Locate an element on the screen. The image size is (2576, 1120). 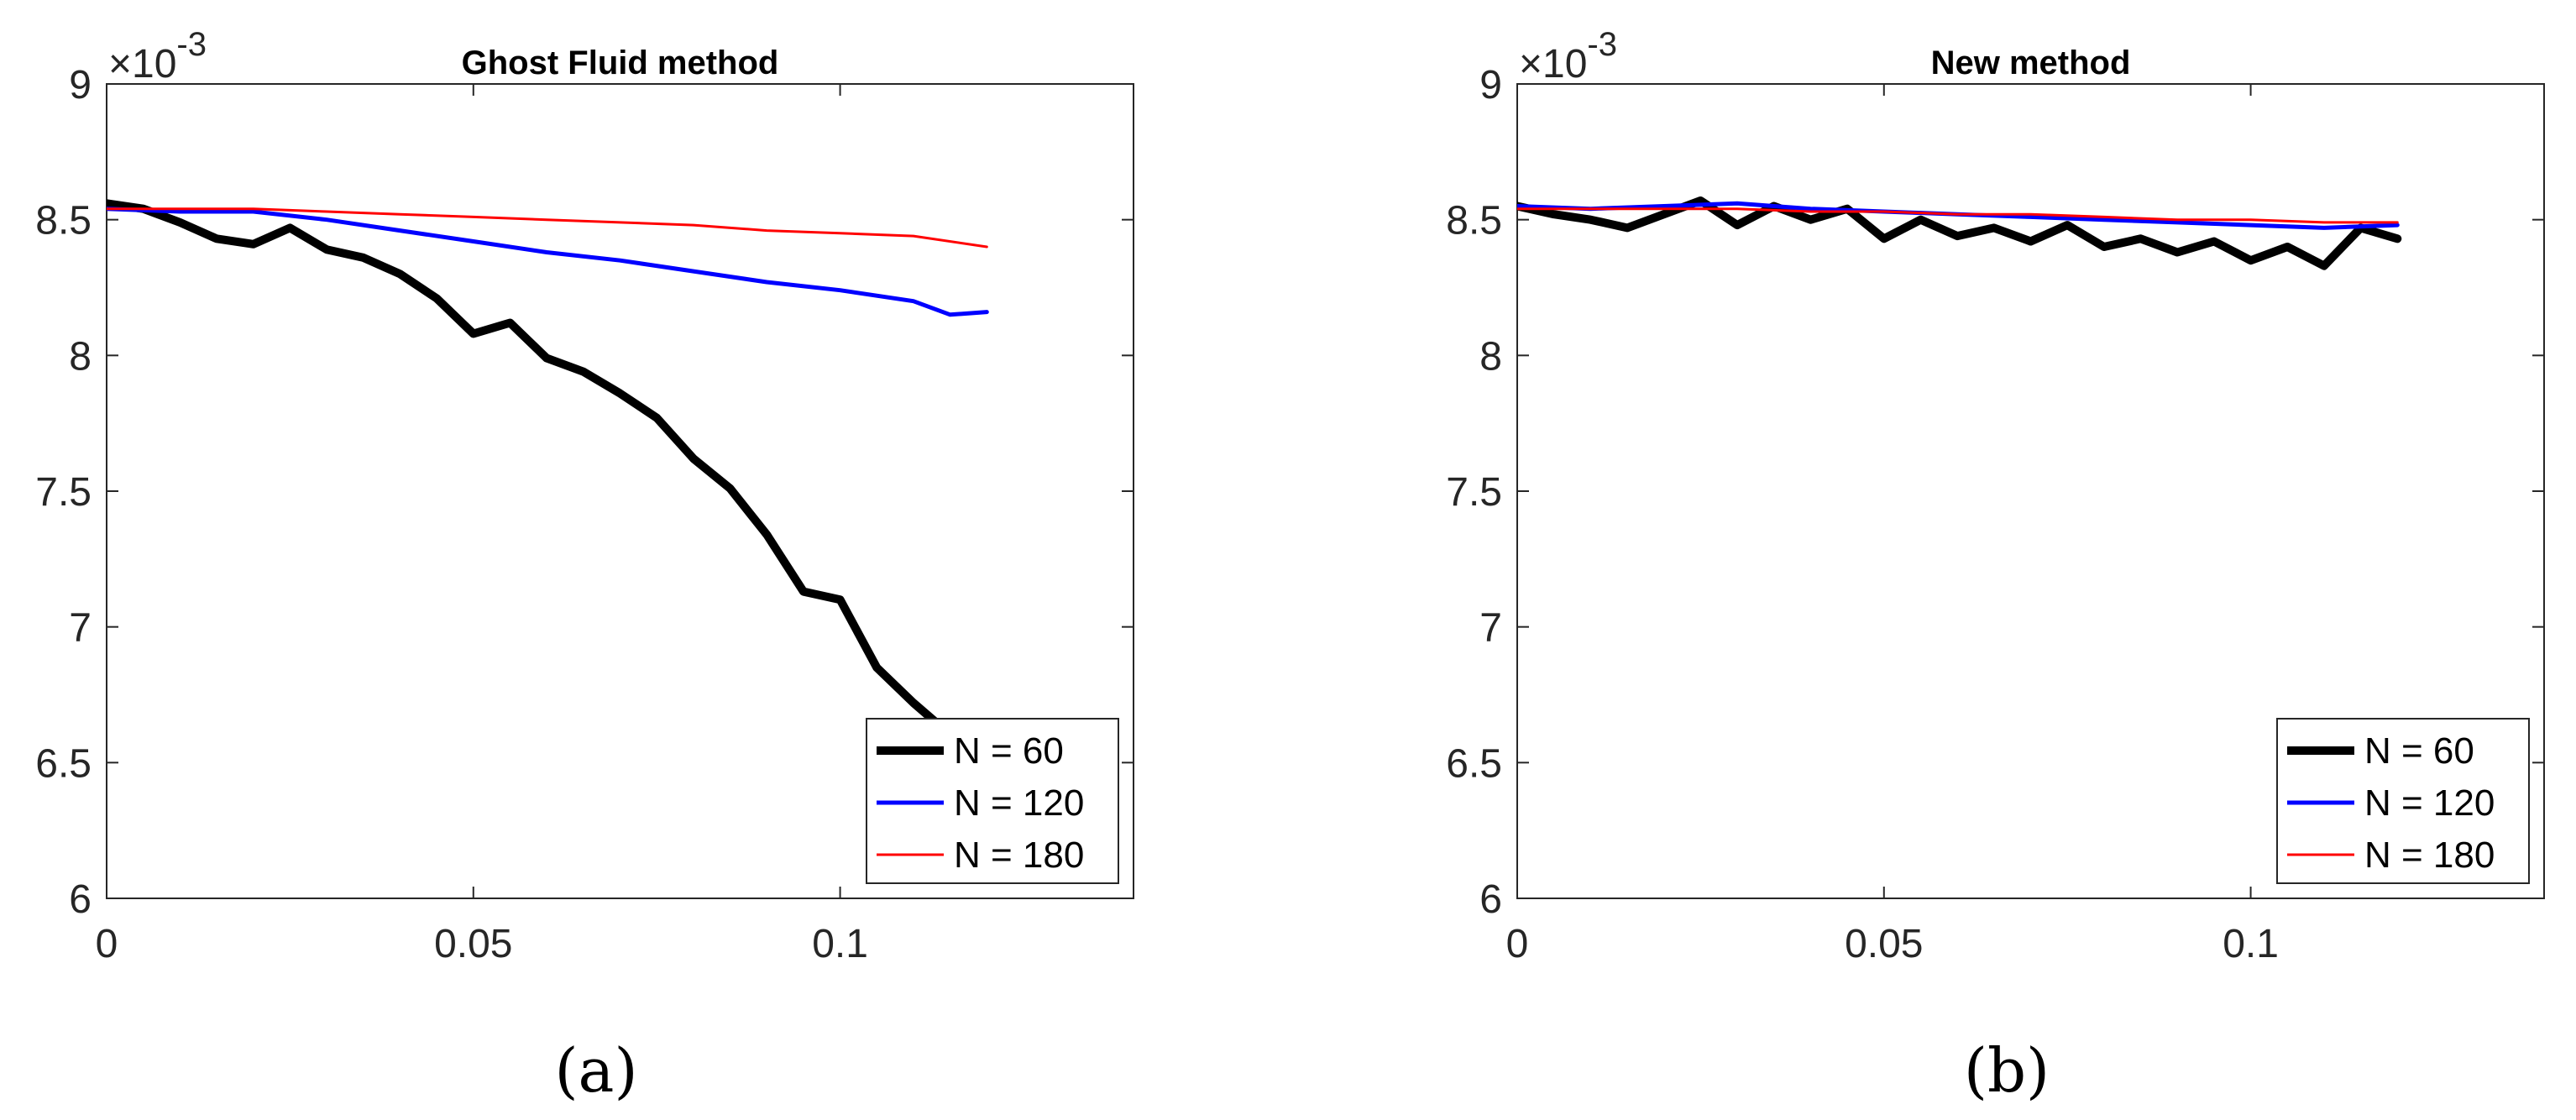
panel-label: (a) is located at coordinates (596, 1070).